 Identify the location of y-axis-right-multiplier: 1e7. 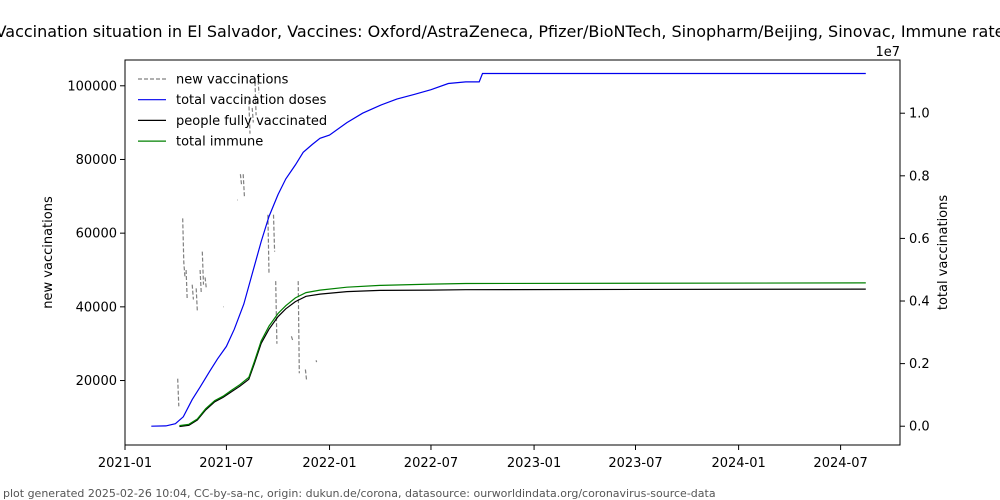
(887, 52).